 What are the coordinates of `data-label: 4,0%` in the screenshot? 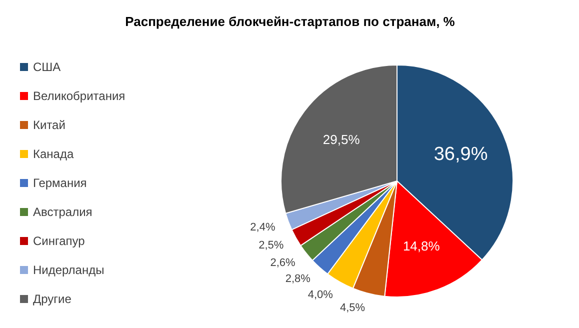 It's located at (321, 294).